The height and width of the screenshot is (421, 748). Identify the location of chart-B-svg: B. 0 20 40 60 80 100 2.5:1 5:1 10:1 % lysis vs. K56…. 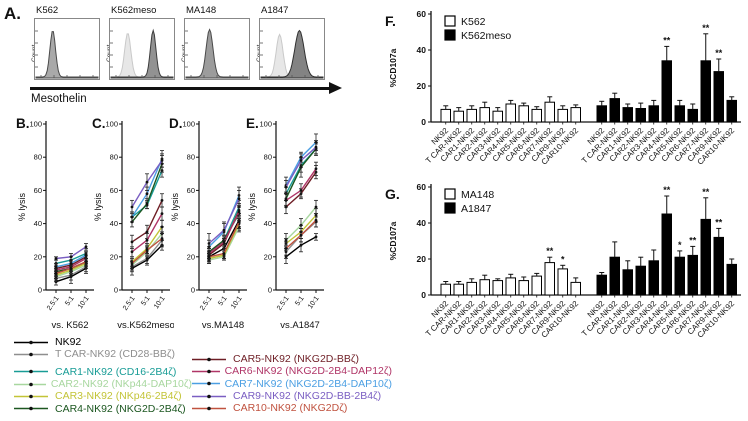
(55, 223).